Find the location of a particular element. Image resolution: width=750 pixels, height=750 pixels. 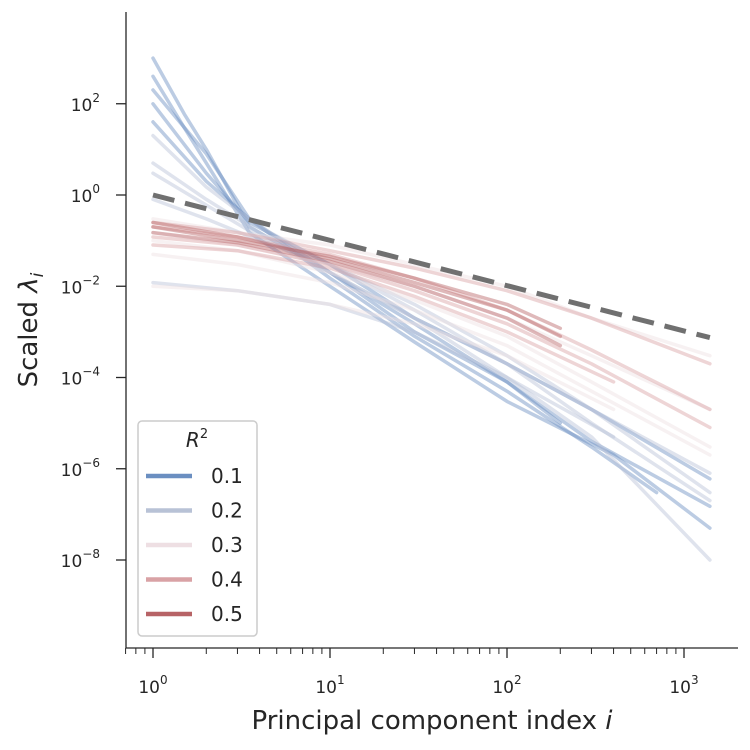

y-tick-label: 10⁻² is located at coordinates (80, 285).